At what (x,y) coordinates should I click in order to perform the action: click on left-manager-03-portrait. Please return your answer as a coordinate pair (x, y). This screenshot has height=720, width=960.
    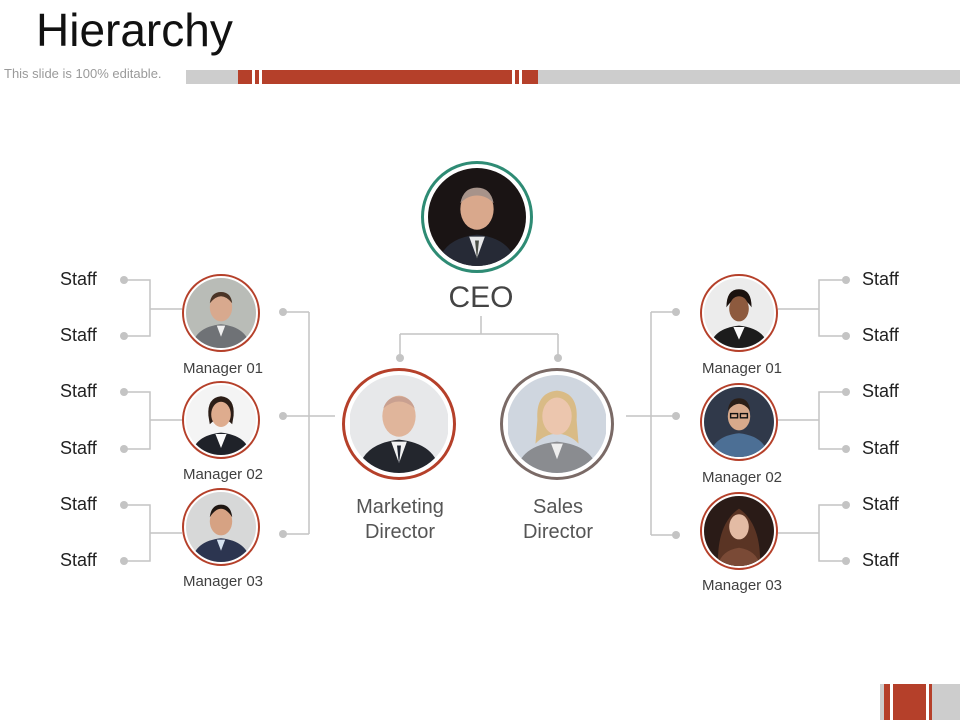
    Looking at the image, I should click on (221, 527).